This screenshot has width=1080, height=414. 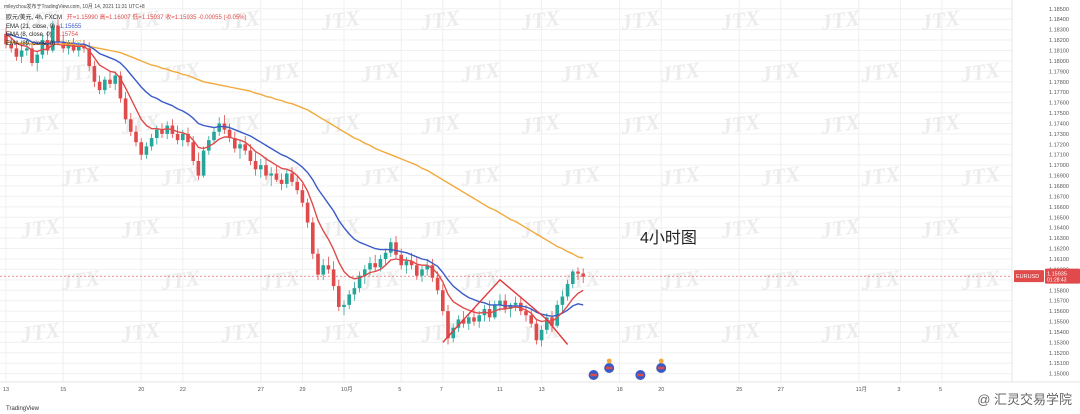 What do you see at coordinates (627, 369) in the screenshot?
I see `event-flags` at bounding box center [627, 369].